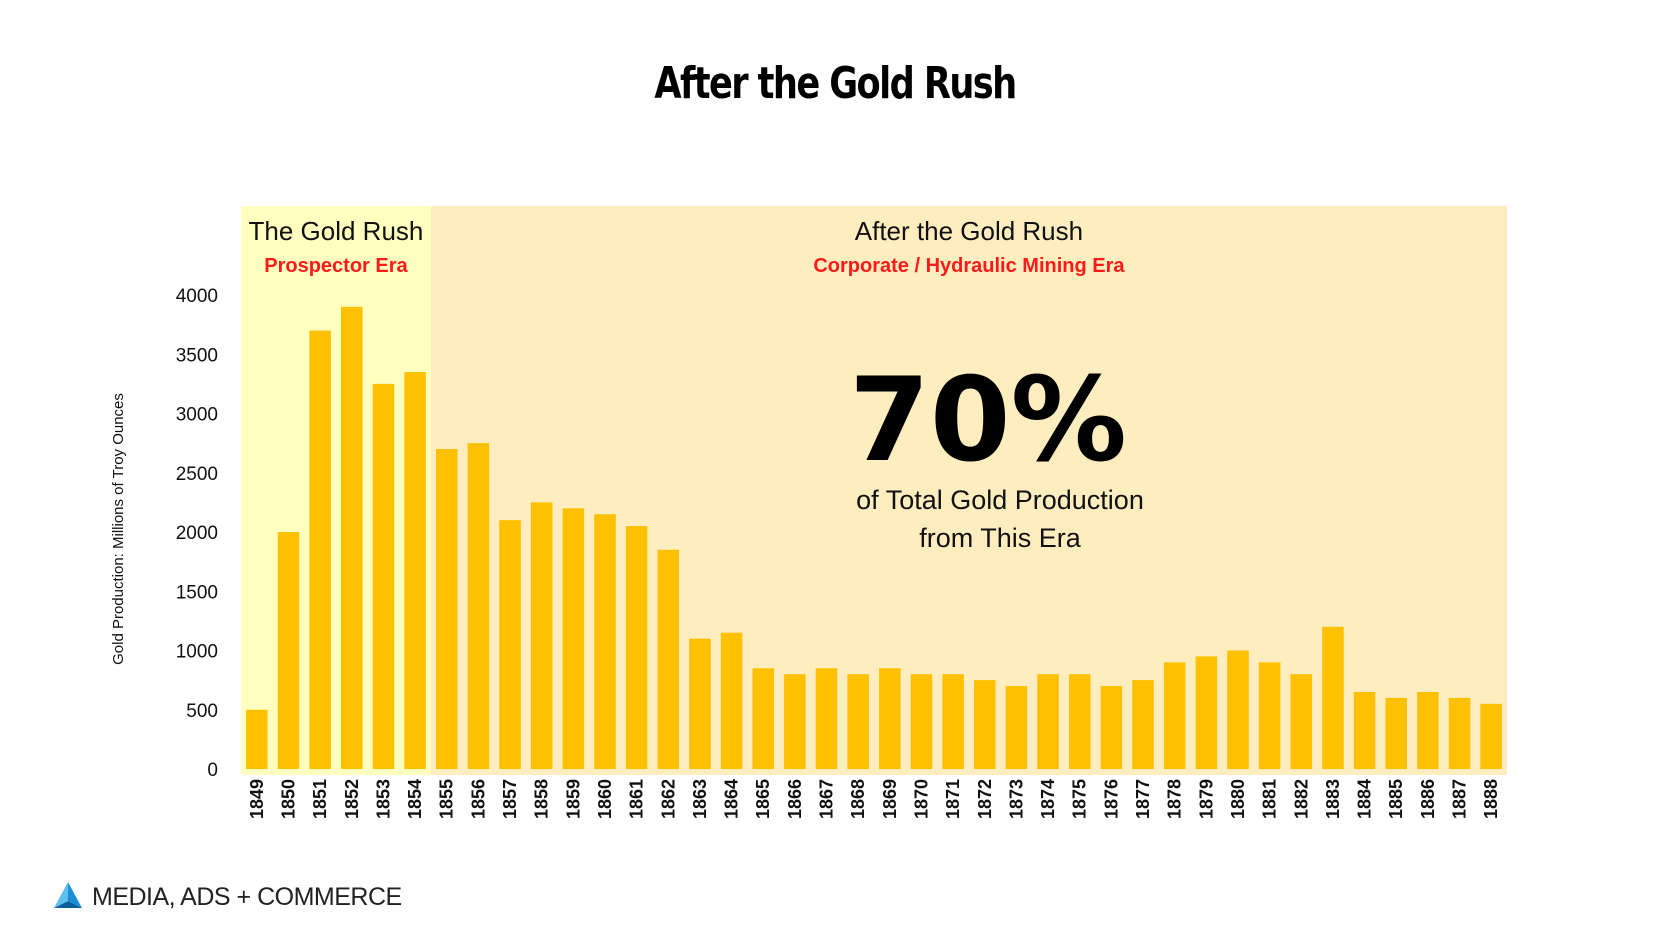 The width and height of the screenshot is (1670, 938). Describe the element at coordinates (573, 799) in the screenshot. I see `x-tick-label: 1859` at that location.